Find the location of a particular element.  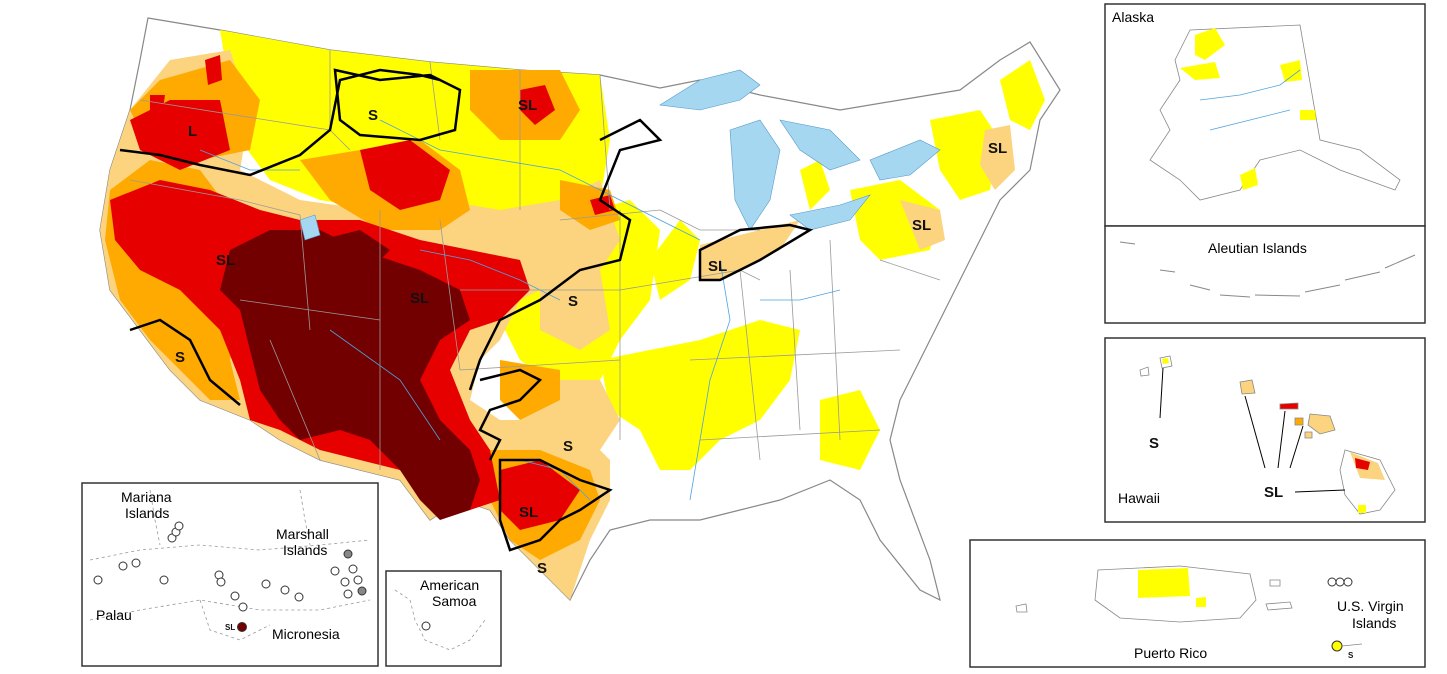

kauai-d0 is located at coordinates (1165, 361).